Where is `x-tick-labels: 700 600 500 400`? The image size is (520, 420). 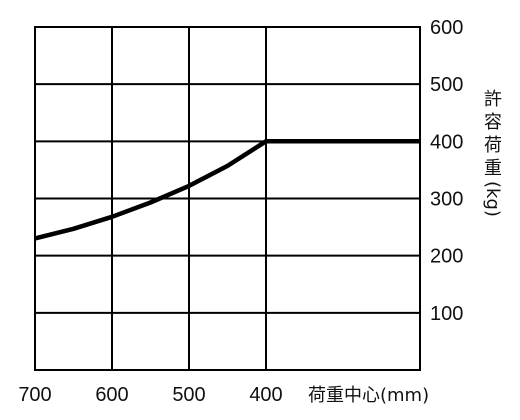
x-tick-labels: 700 600 500 400 is located at coordinates (150, 395).